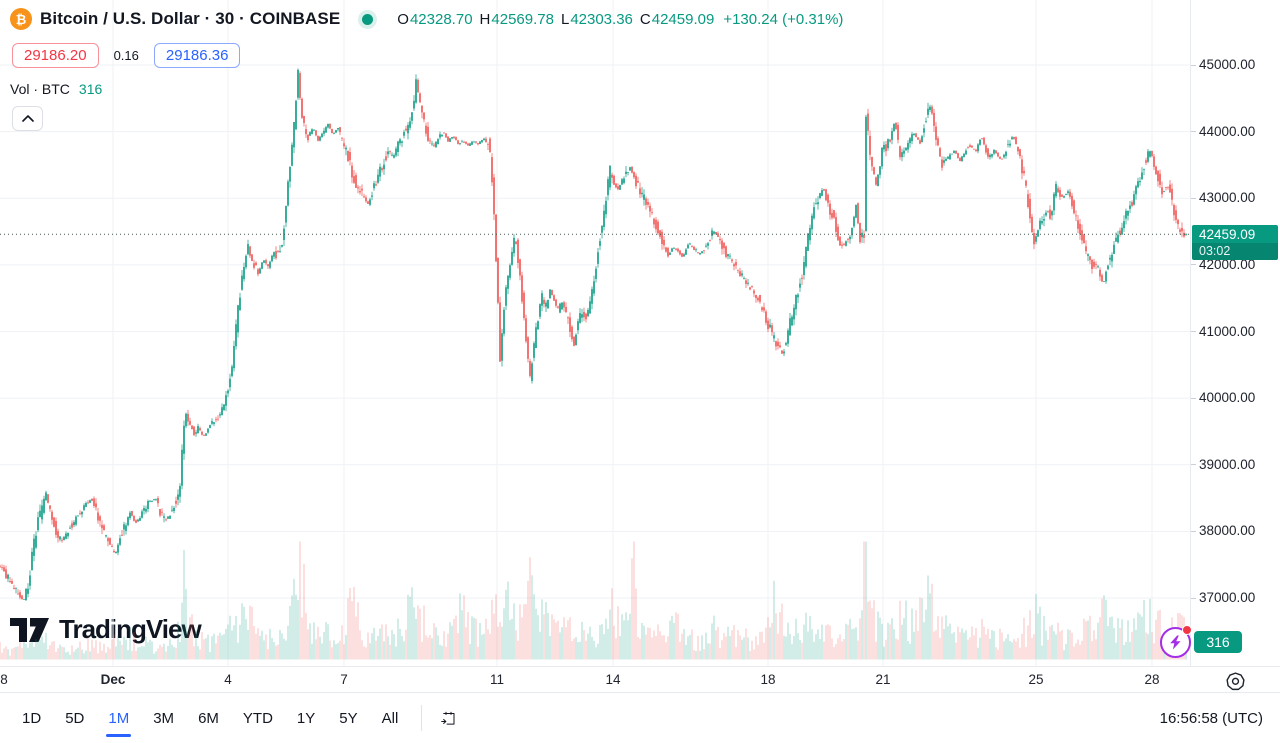  What do you see at coordinates (645, 19) in the screenshot?
I see `close-label: C` at bounding box center [645, 19].